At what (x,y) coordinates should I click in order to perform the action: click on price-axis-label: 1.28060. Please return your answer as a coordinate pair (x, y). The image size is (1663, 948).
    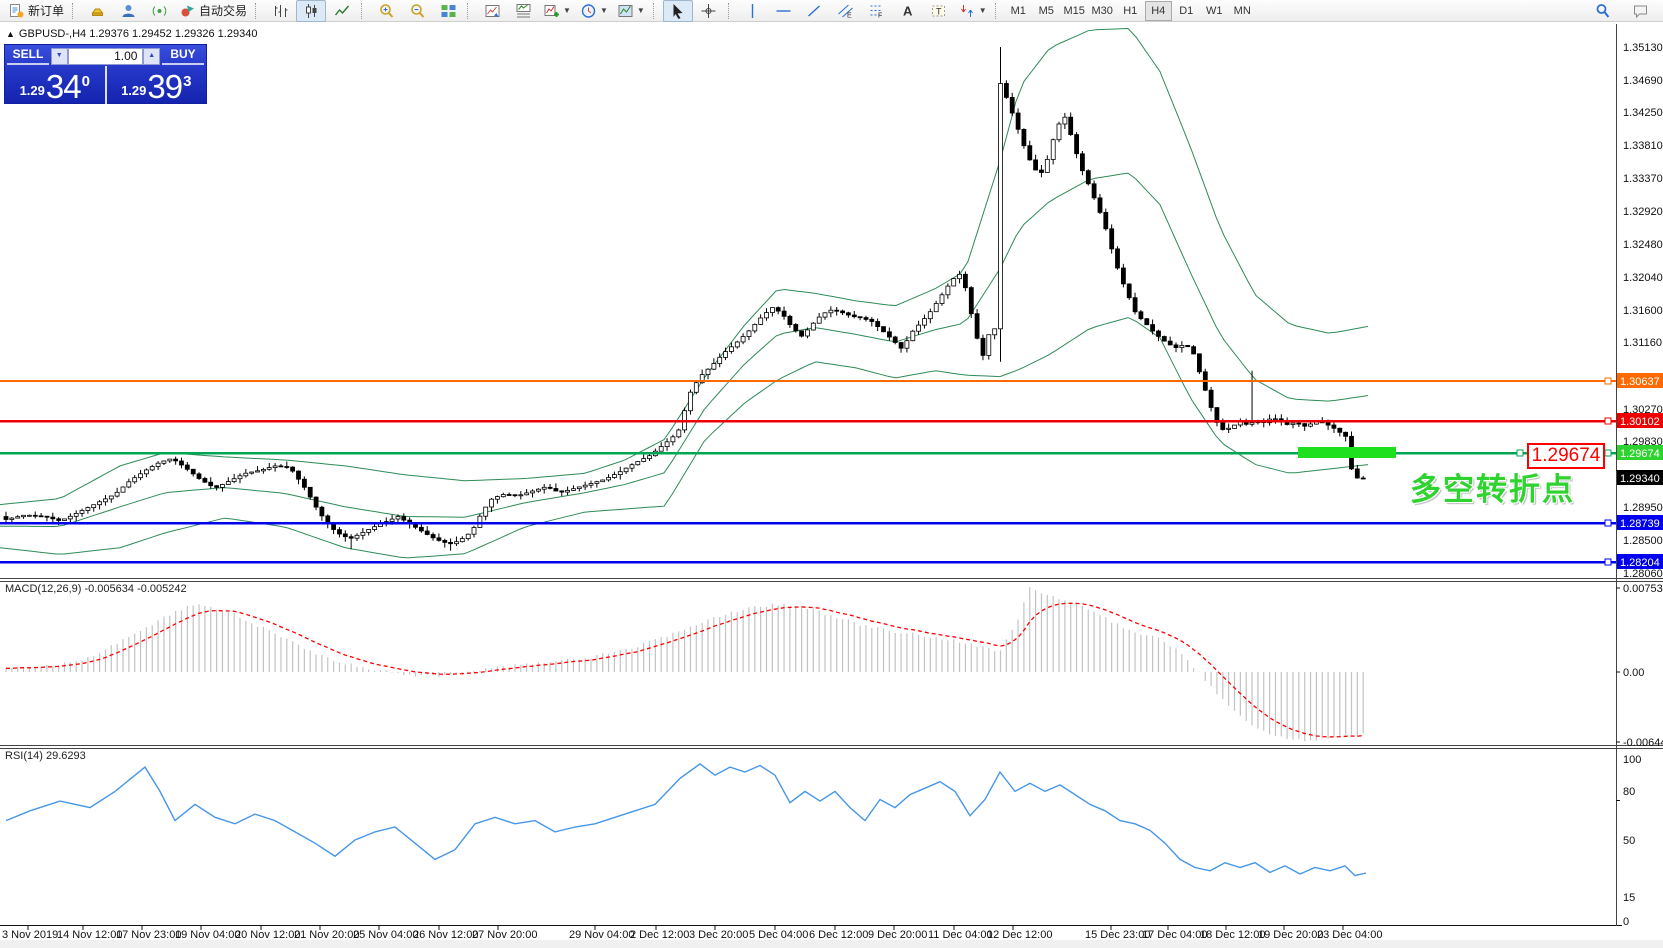
    Looking at the image, I should click on (1643, 574).